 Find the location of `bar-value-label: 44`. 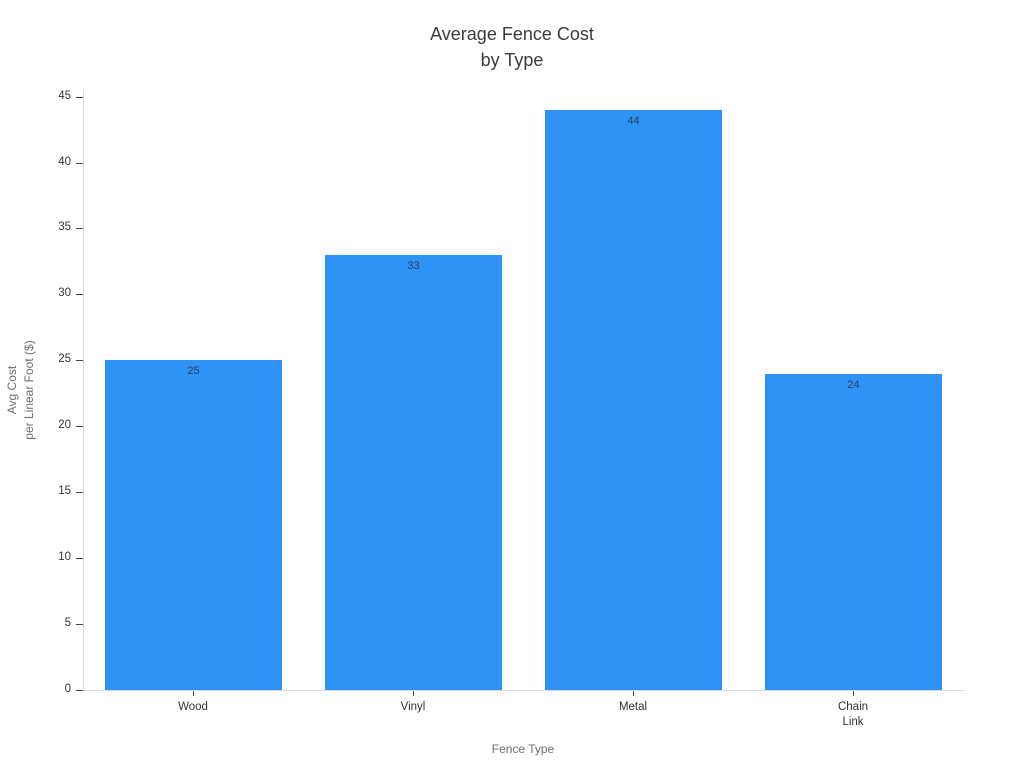

bar-value-label: 44 is located at coordinates (633, 121).